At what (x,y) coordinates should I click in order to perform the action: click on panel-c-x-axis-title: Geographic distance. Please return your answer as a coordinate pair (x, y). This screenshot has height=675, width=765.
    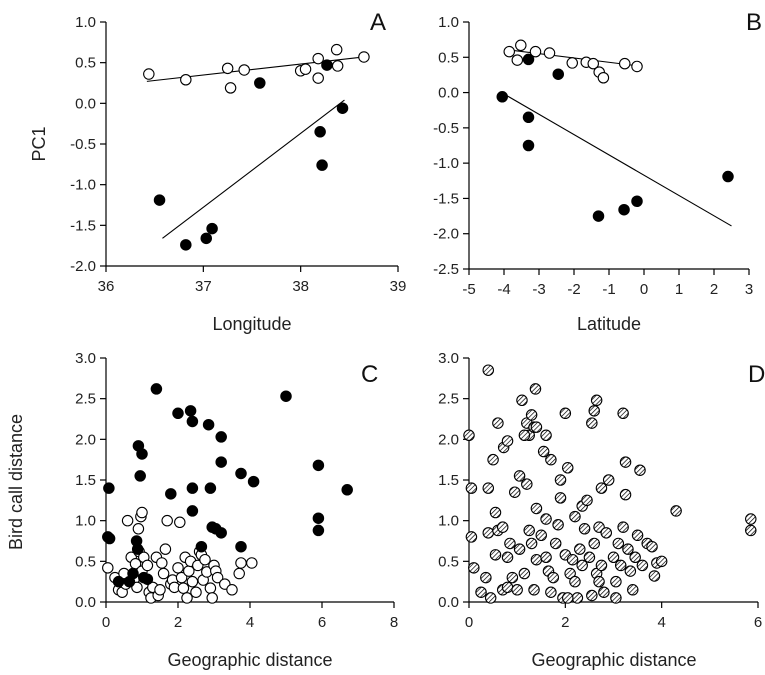
    Looking at the image, I should click on (249, 660).